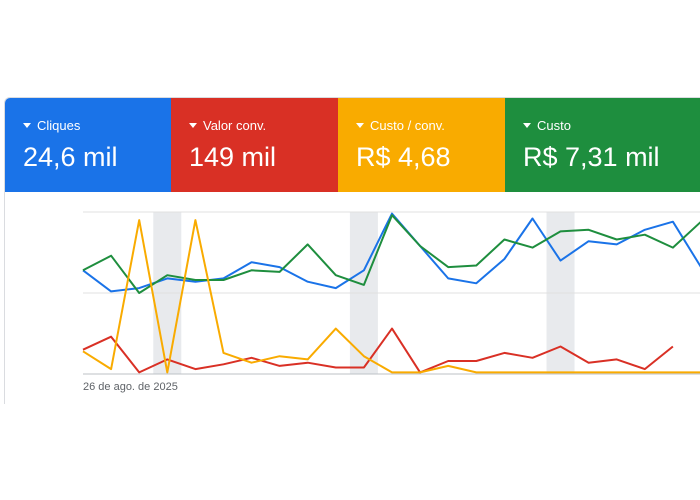 The height and width of the screenshot is (500, 700). What do you see at coordinates (403, 157) in the screenshot?
I see `metric-value: R$ 4,68` at bounding box center [403, 157].